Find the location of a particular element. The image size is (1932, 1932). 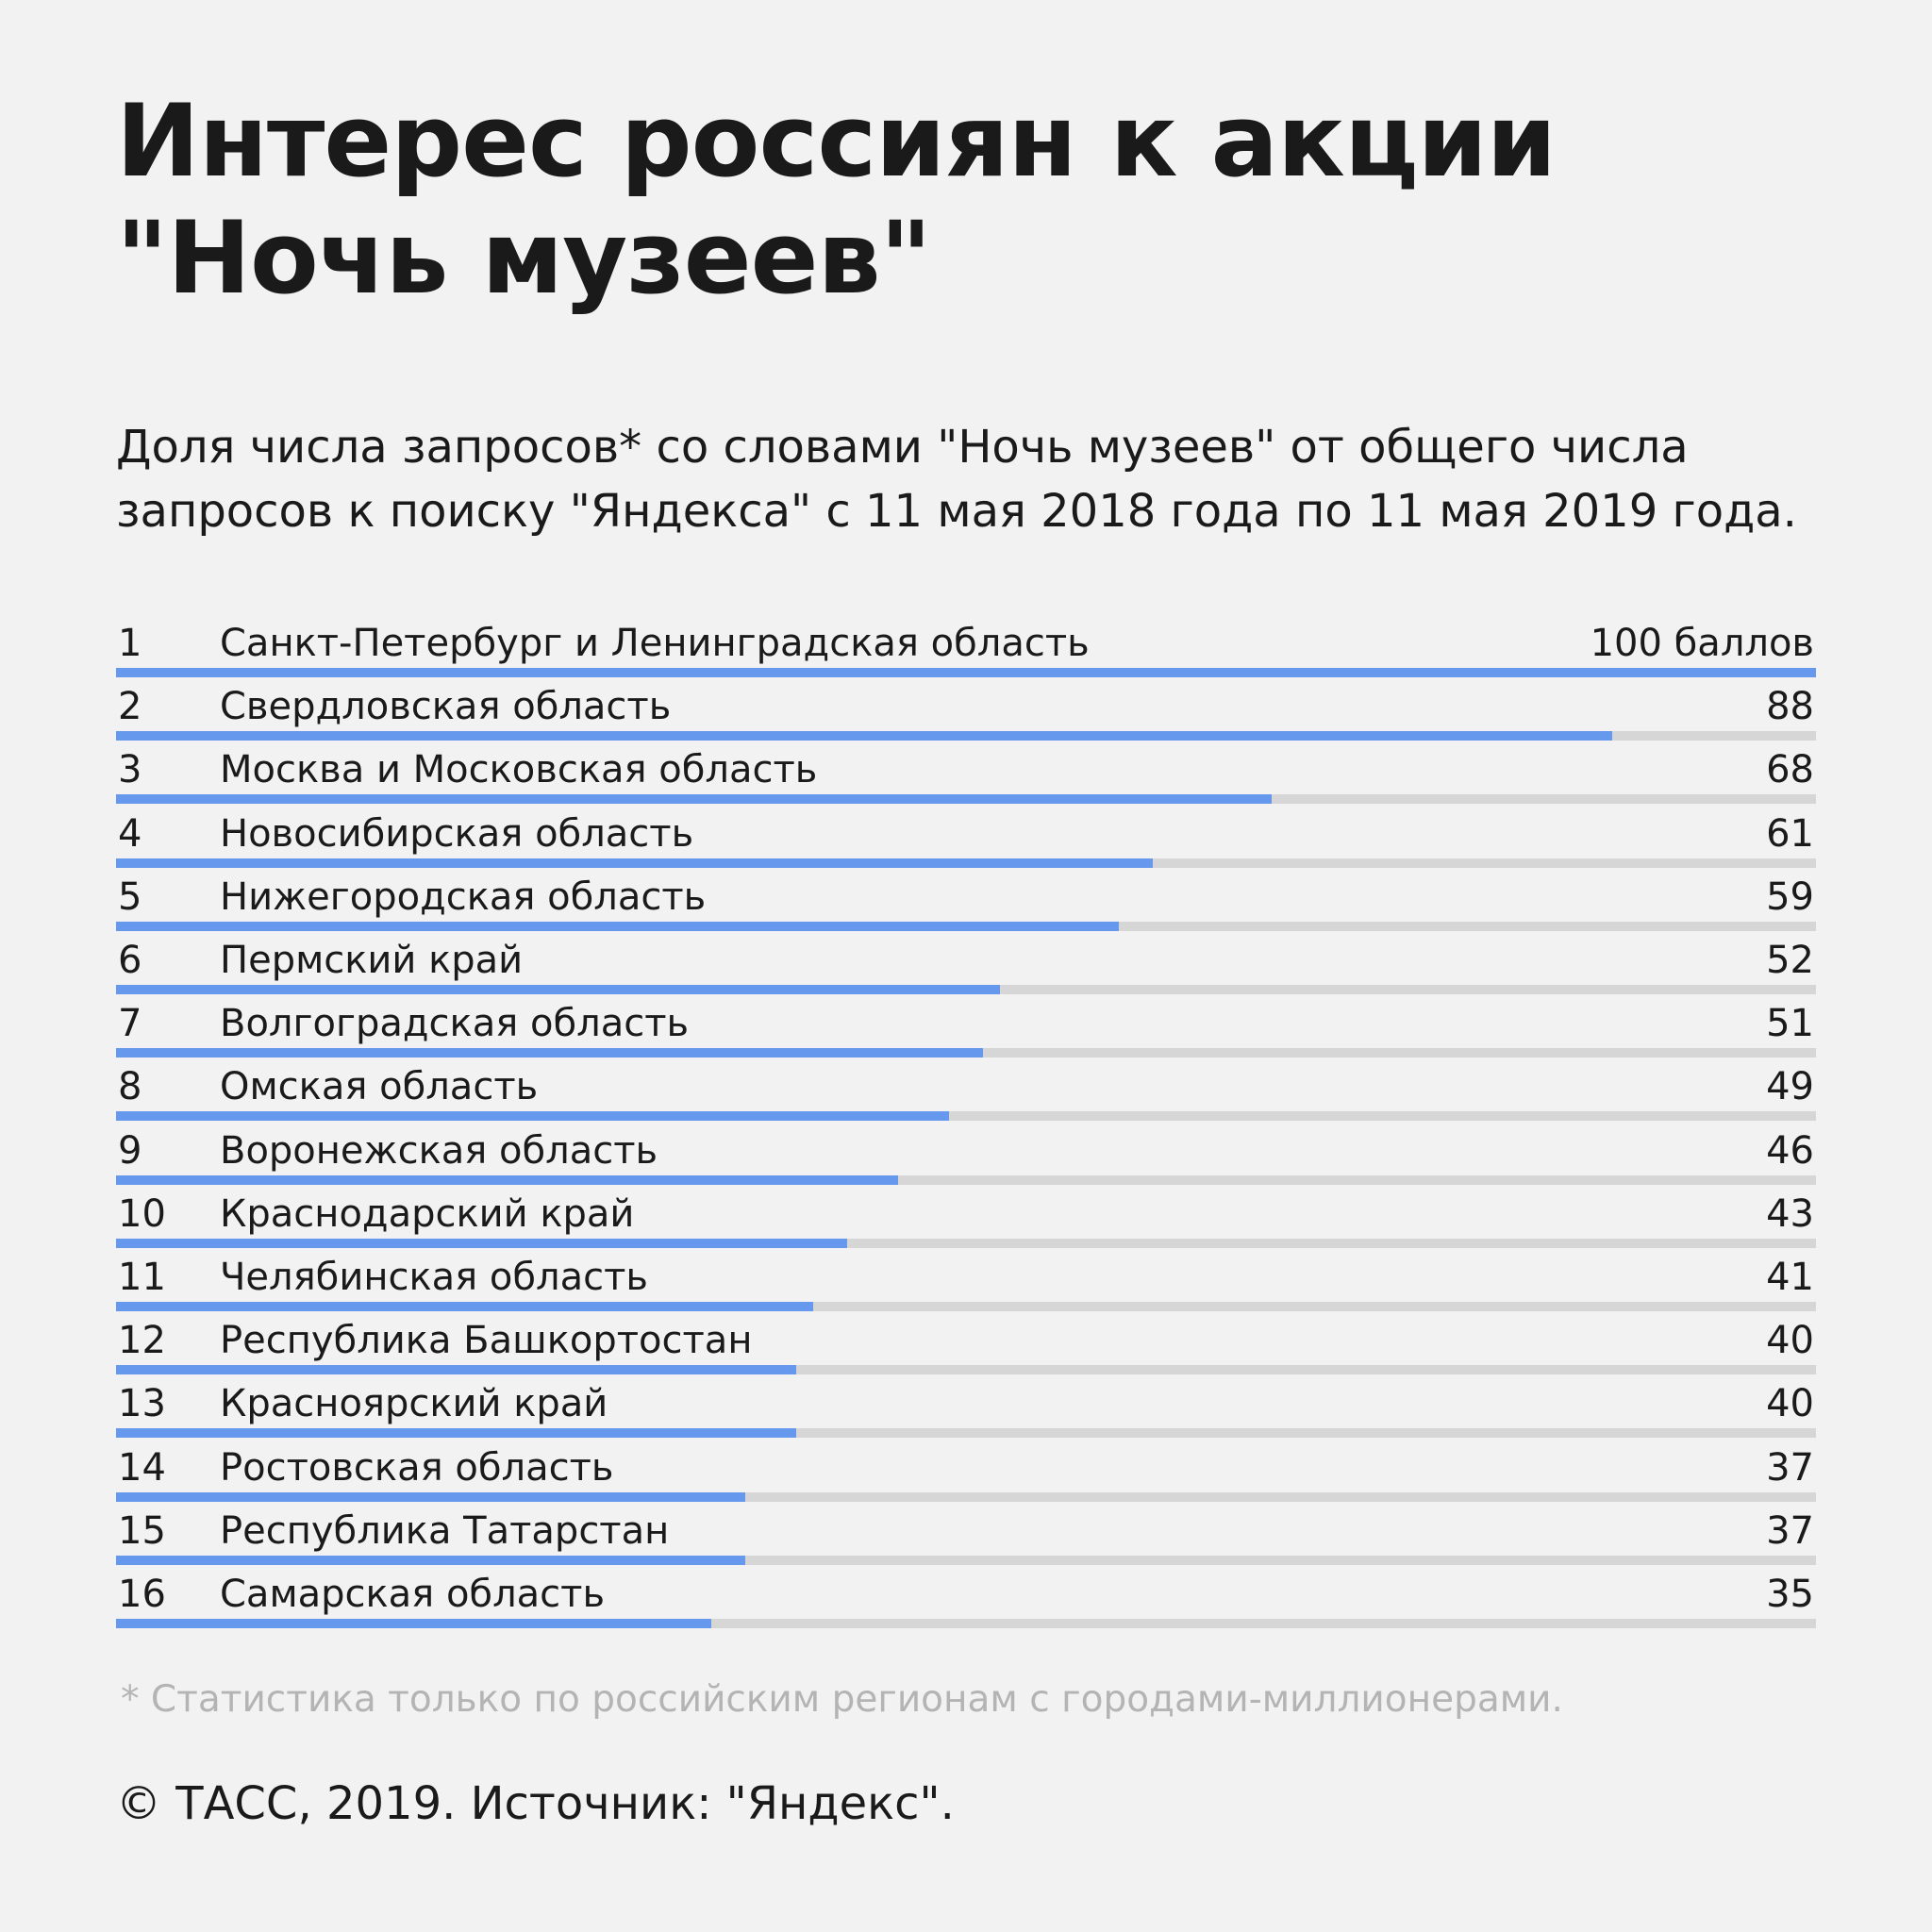

value-label: 68 is located at coordinates (1790, 770).